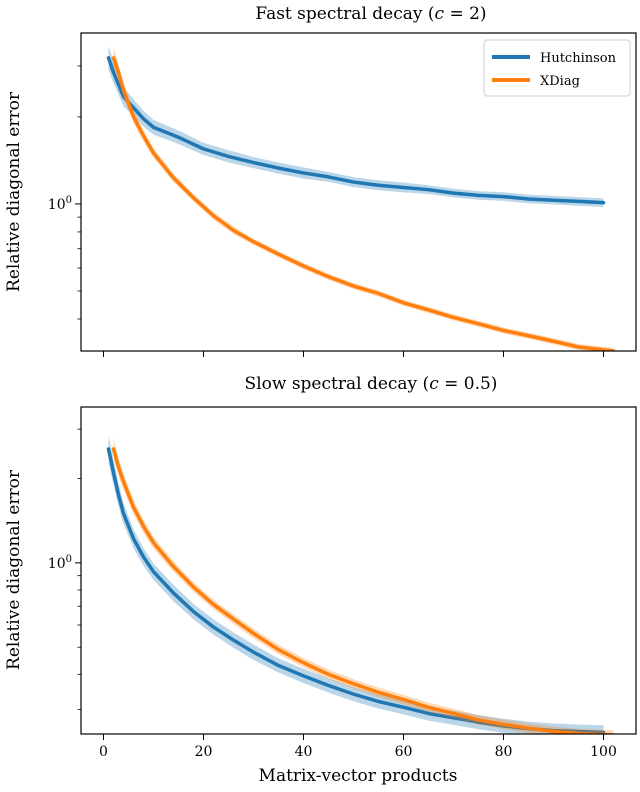 Image resolution: width=640 pixels, height=792 pixels. What do you see at coordinates (603, 752) in the screenshot?
I see `chart1-xtick-label: 100` at bounding box center [603, 752].